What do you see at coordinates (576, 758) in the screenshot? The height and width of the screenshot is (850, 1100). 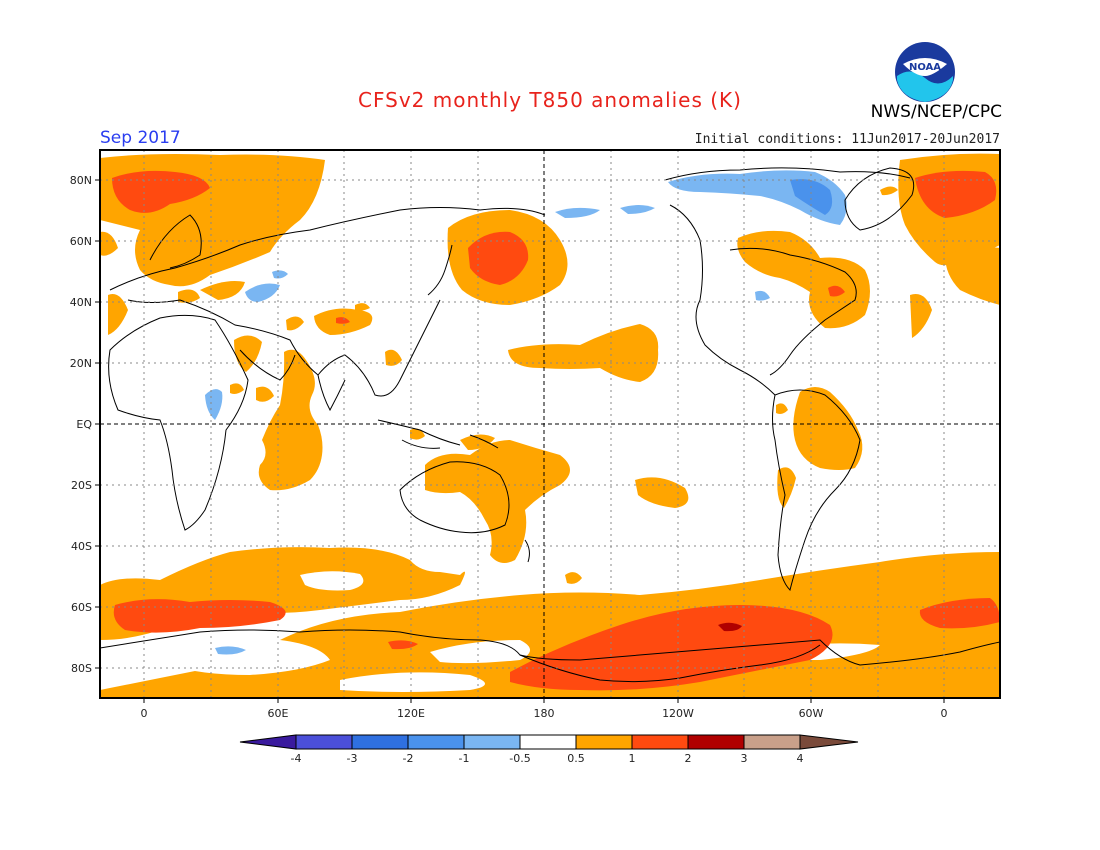 I see `colorbar-label: 0.5` at bounding box center [576, 758].